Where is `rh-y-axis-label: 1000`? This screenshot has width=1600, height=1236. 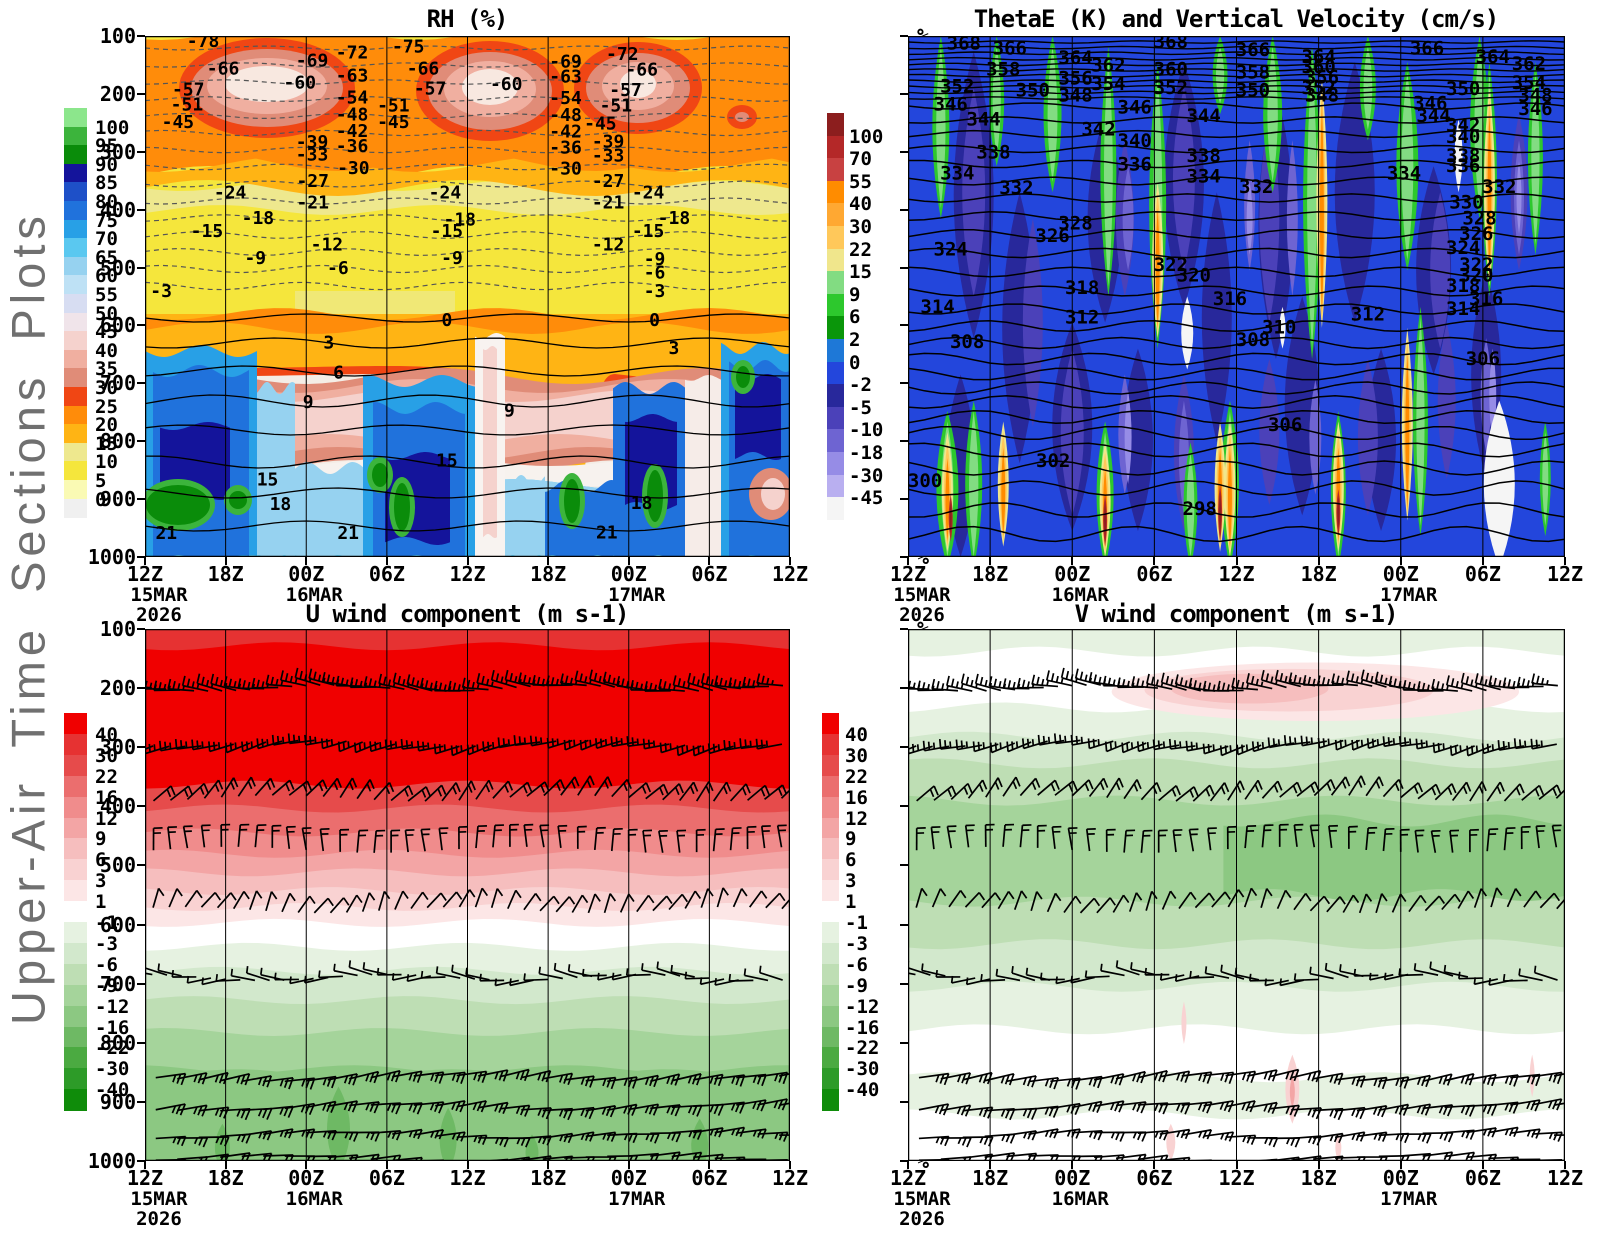 rh-y-axis-label: 1000 is located at coordinates (111, 557).